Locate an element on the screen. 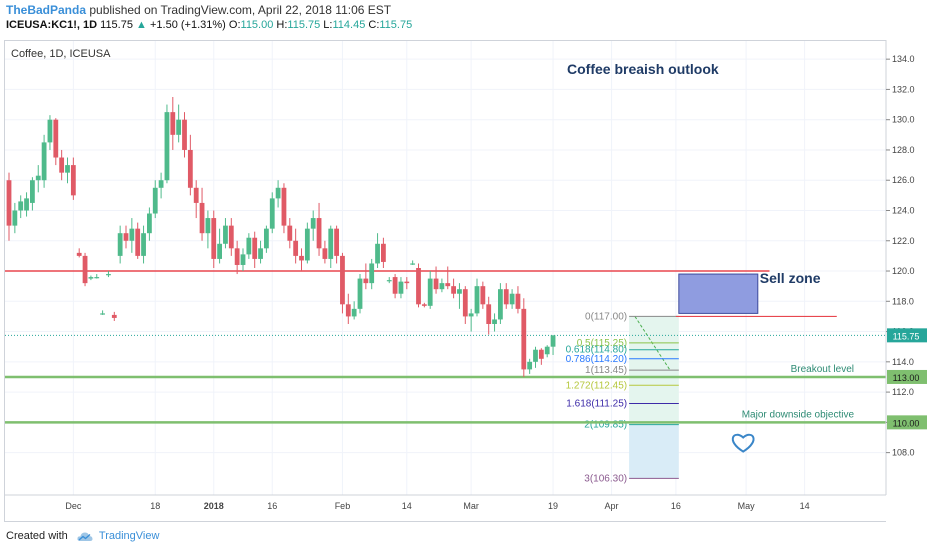 This screenshot has width=932, height=550. y-tick-label: 122.0 is located at coordinates (903, 241).